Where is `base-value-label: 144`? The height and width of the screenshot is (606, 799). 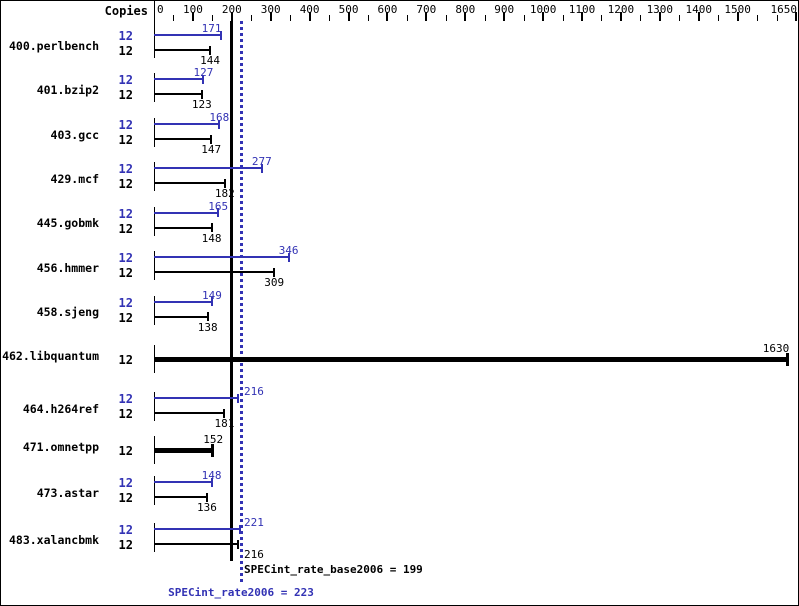 base-value-label: 144 is located at coordinates (210, 60).